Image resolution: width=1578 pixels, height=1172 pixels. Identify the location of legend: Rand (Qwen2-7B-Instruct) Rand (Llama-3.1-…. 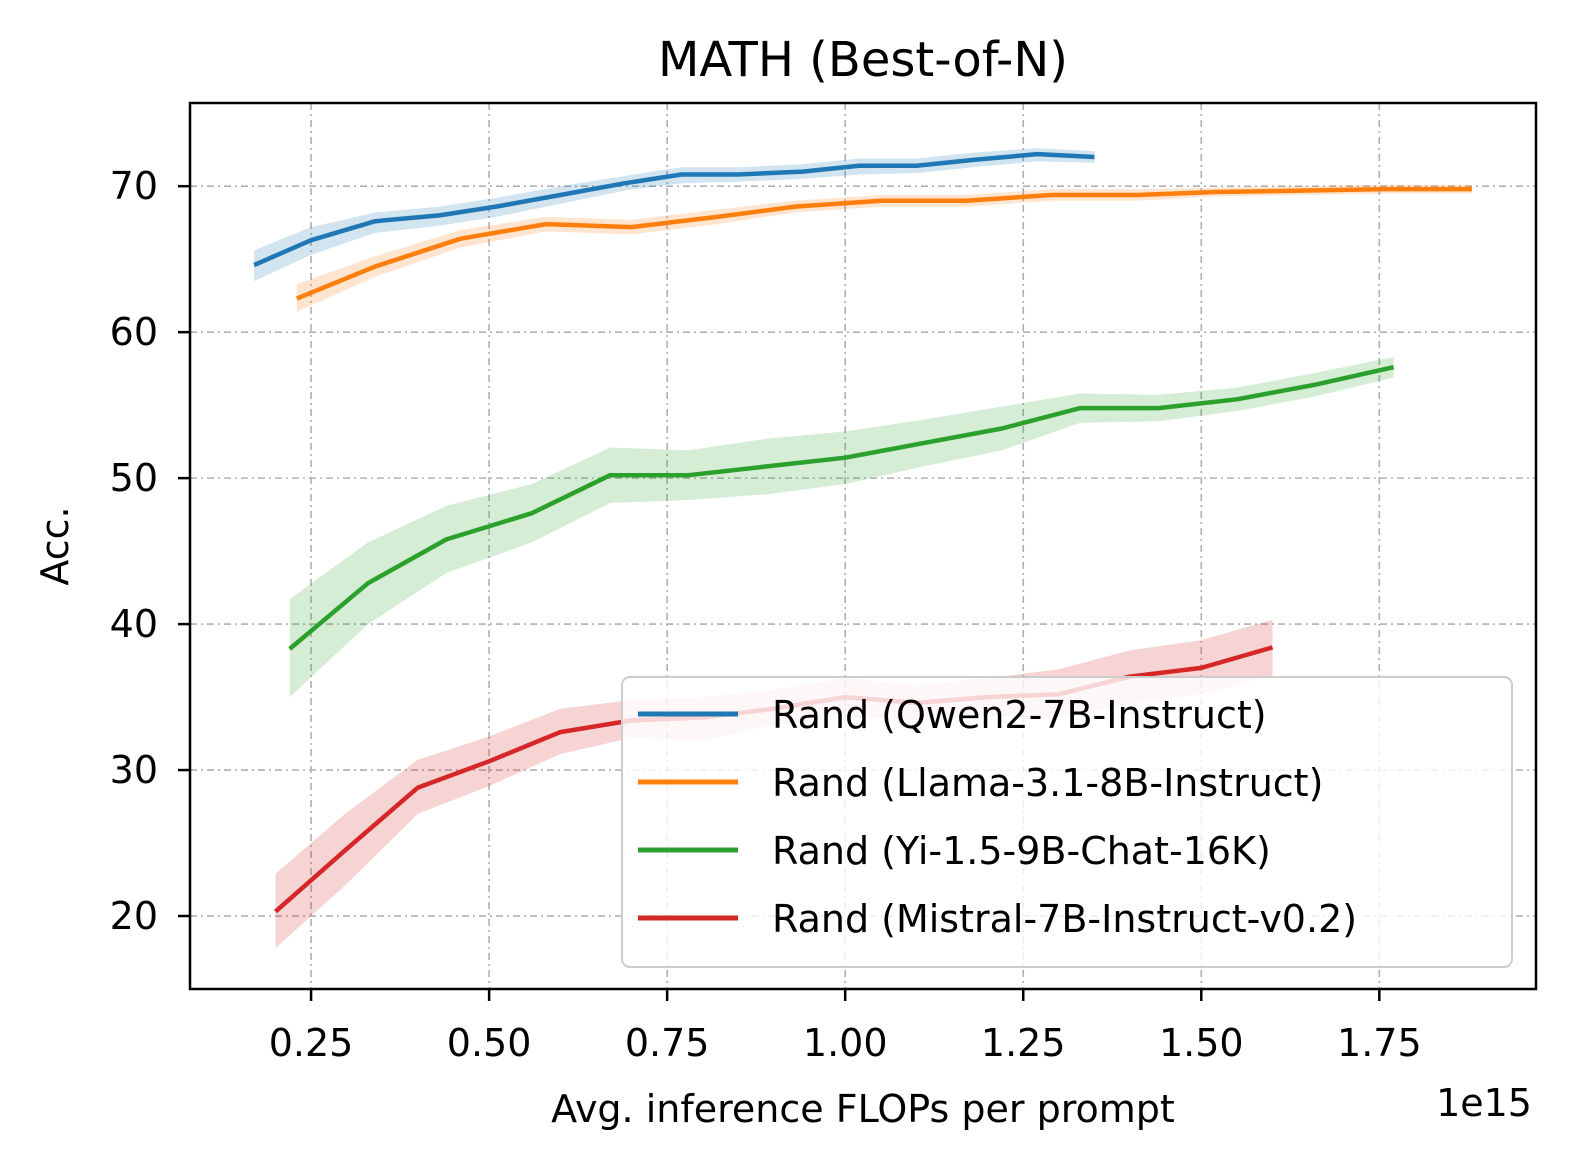
(1067, 822).